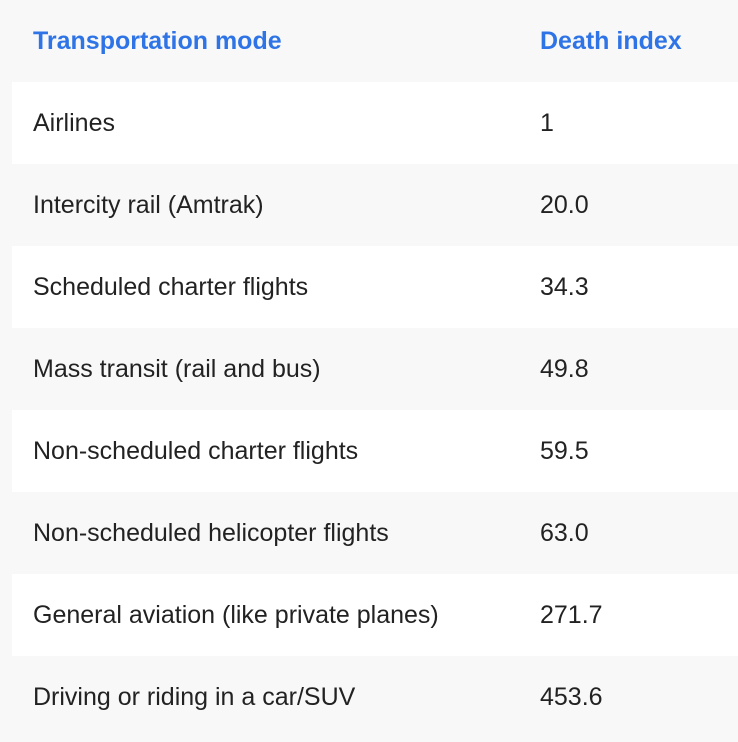 This screenshot has height=742, width=738. What do you see at coordinates (564, 368) in the screenshot?
I see `cell-death-index: 49.8` at bounding box center [564, 368].